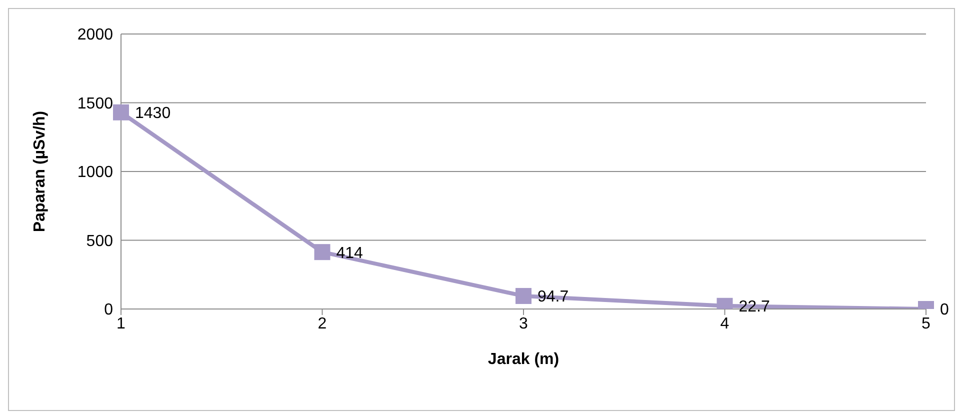 Image resolution: width=963 pixels, height=419 pixels. I want to click on y-tick-label: 500, so click(100, 241).